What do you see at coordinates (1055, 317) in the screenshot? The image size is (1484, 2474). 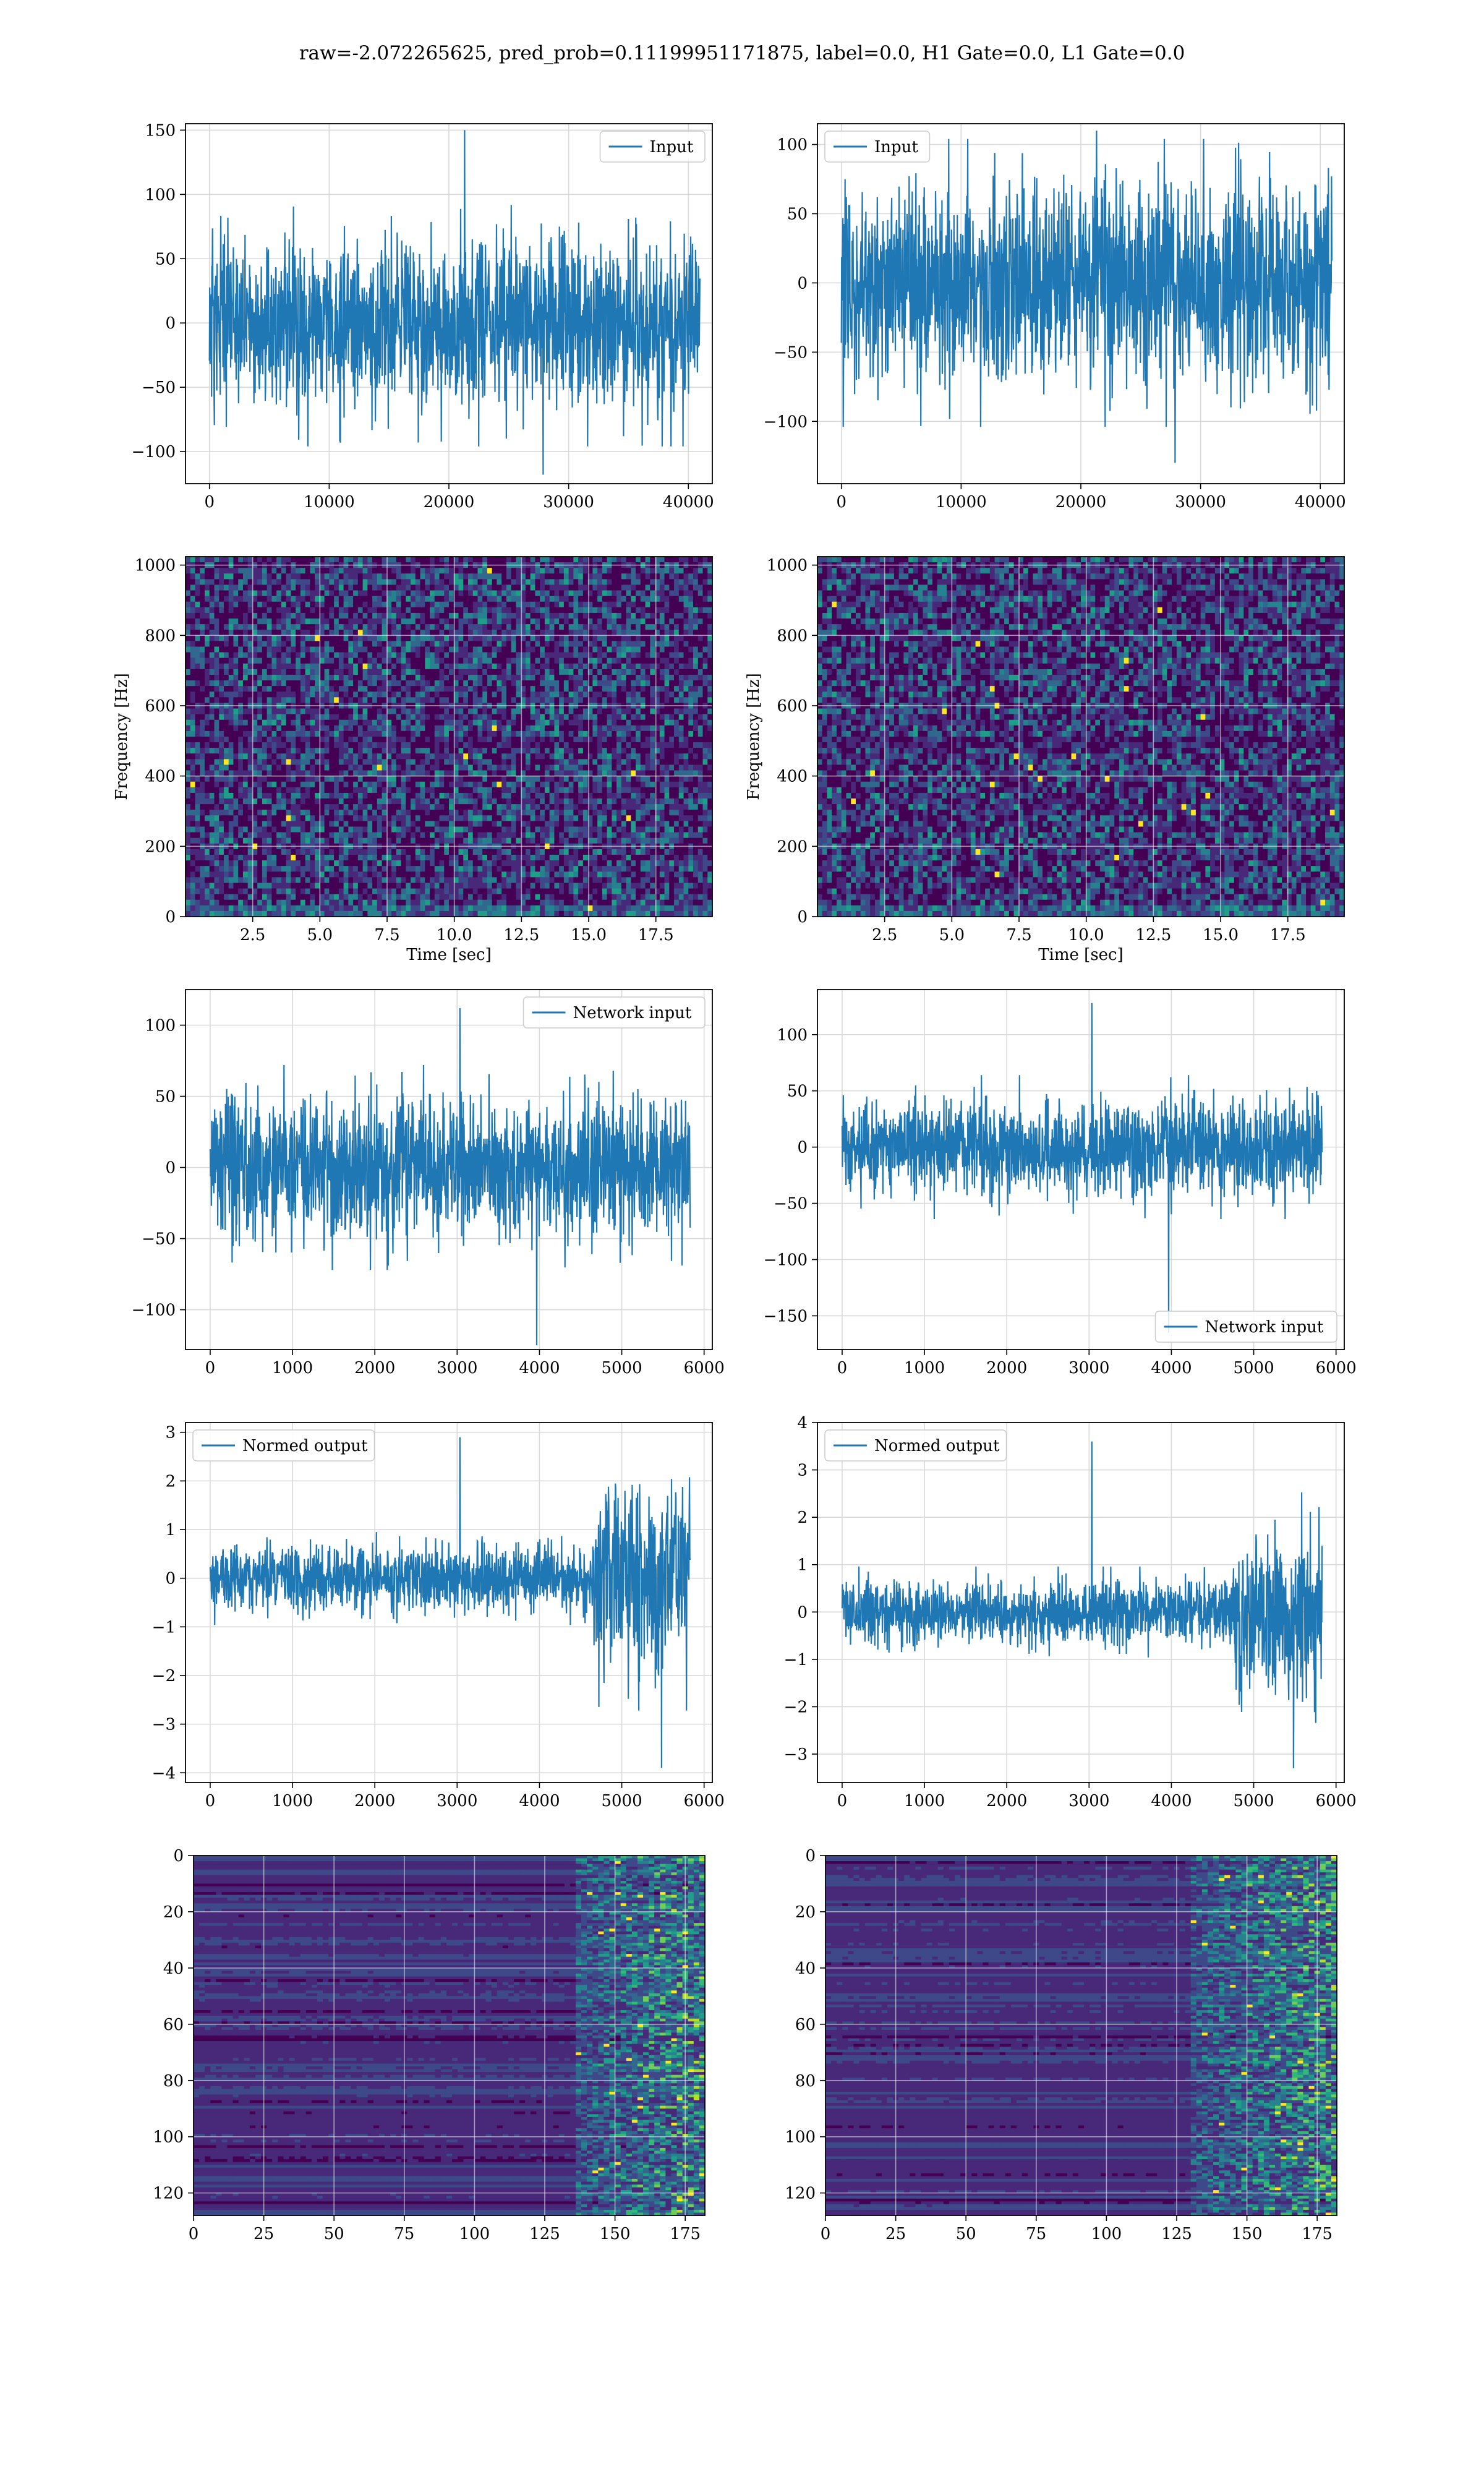 I see `l1-input-panel: 0 10000 20000 30000 40000 −100 −50 0 50 100 Input` at bounding box center [1055, 317].